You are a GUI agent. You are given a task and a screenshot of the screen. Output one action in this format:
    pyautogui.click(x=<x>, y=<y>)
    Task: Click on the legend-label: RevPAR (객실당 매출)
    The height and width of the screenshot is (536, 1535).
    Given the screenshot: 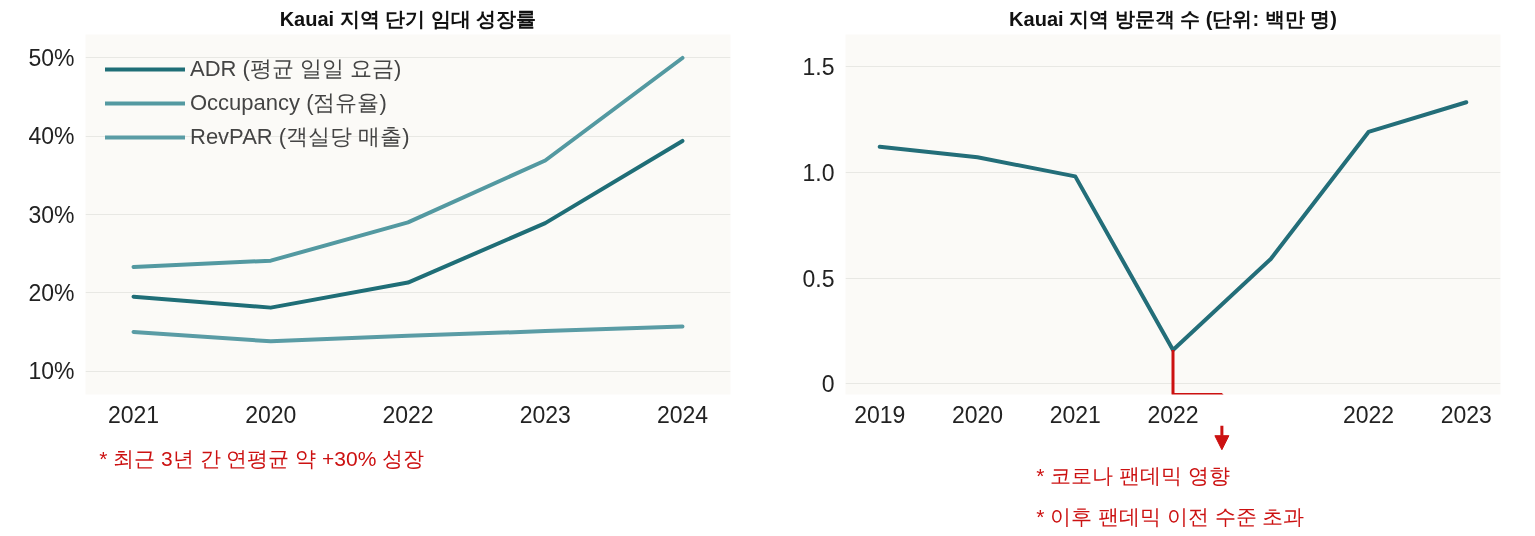 What is the action you would take?
    pyautogui.click(x=300, y=137)
    